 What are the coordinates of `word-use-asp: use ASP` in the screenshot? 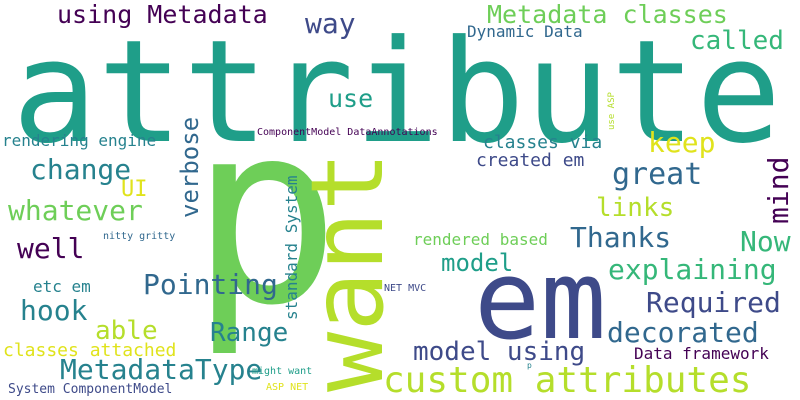 It's located at (612, 111).